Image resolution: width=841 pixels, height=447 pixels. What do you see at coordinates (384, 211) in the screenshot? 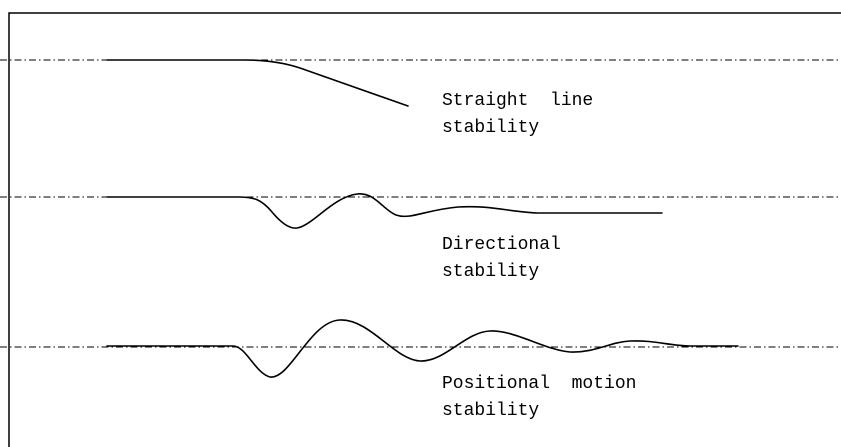
I see `directional-stability-curve` at bounding box center [384, 211].